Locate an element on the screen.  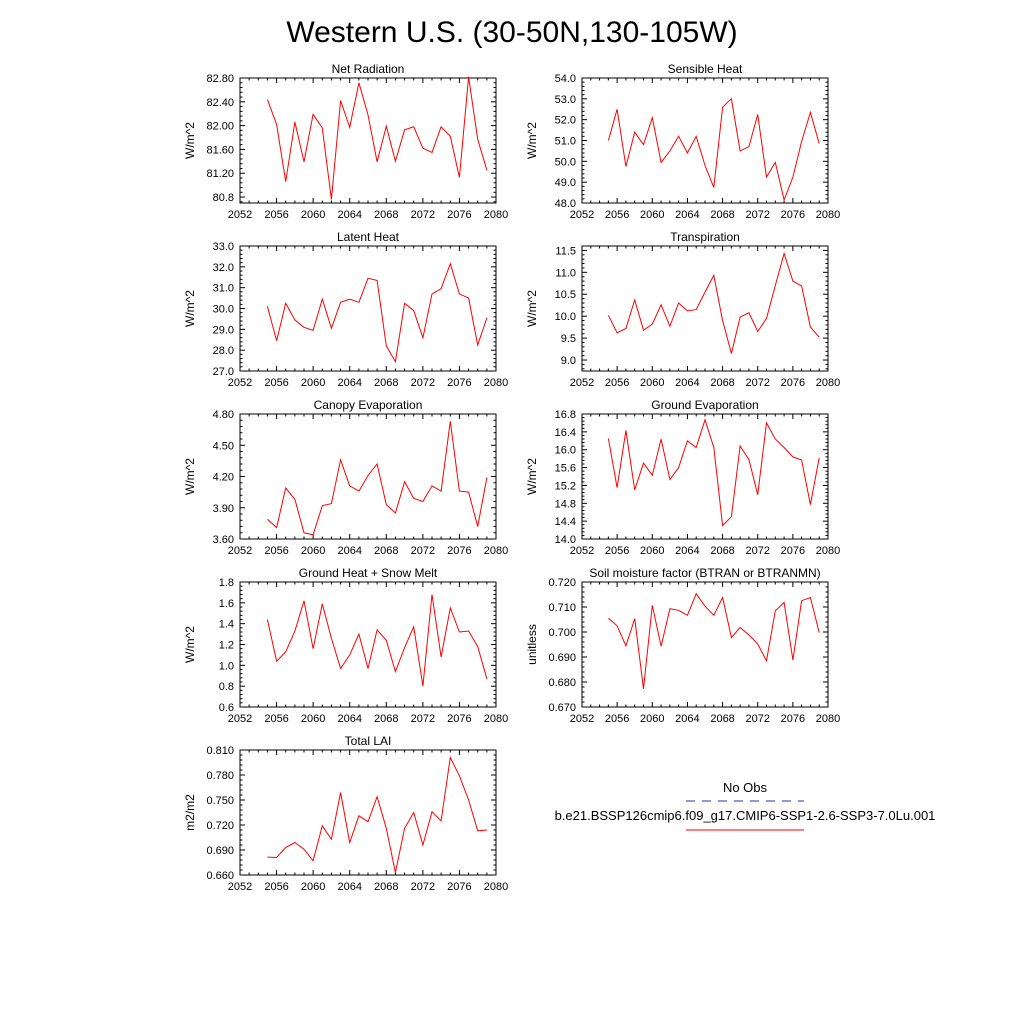
y-tick-label: 9.5 is located at coordinates (568, 339).